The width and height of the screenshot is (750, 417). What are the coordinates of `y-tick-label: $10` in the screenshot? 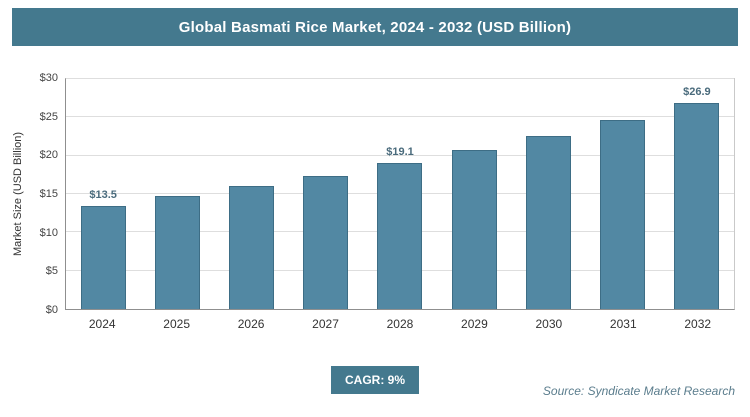 It's located at (48, 232).